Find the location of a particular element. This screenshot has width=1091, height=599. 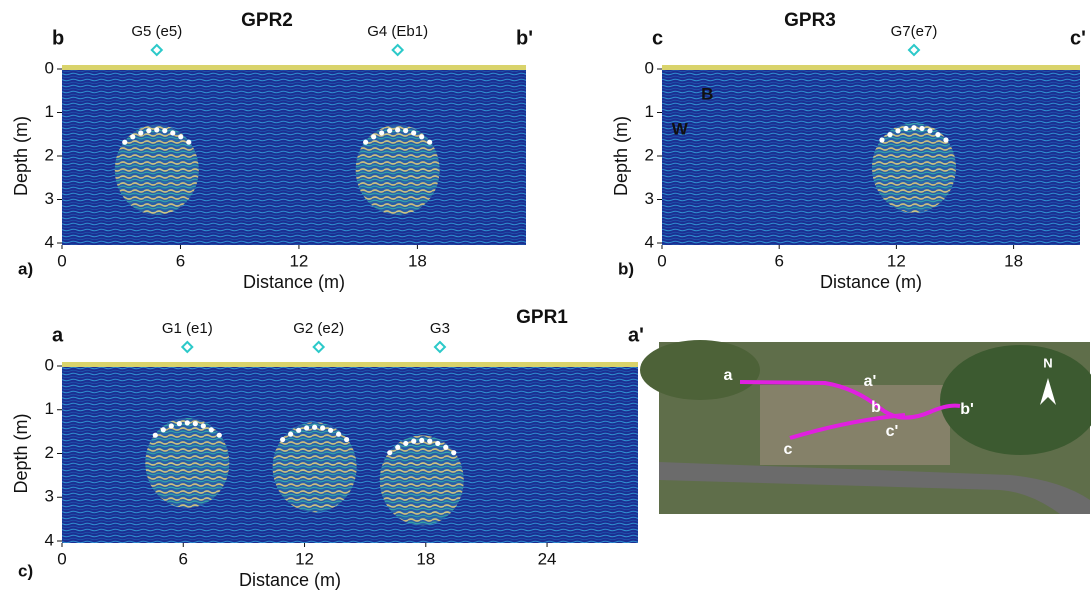

map-label: b' is located at coordinates (967, 409).